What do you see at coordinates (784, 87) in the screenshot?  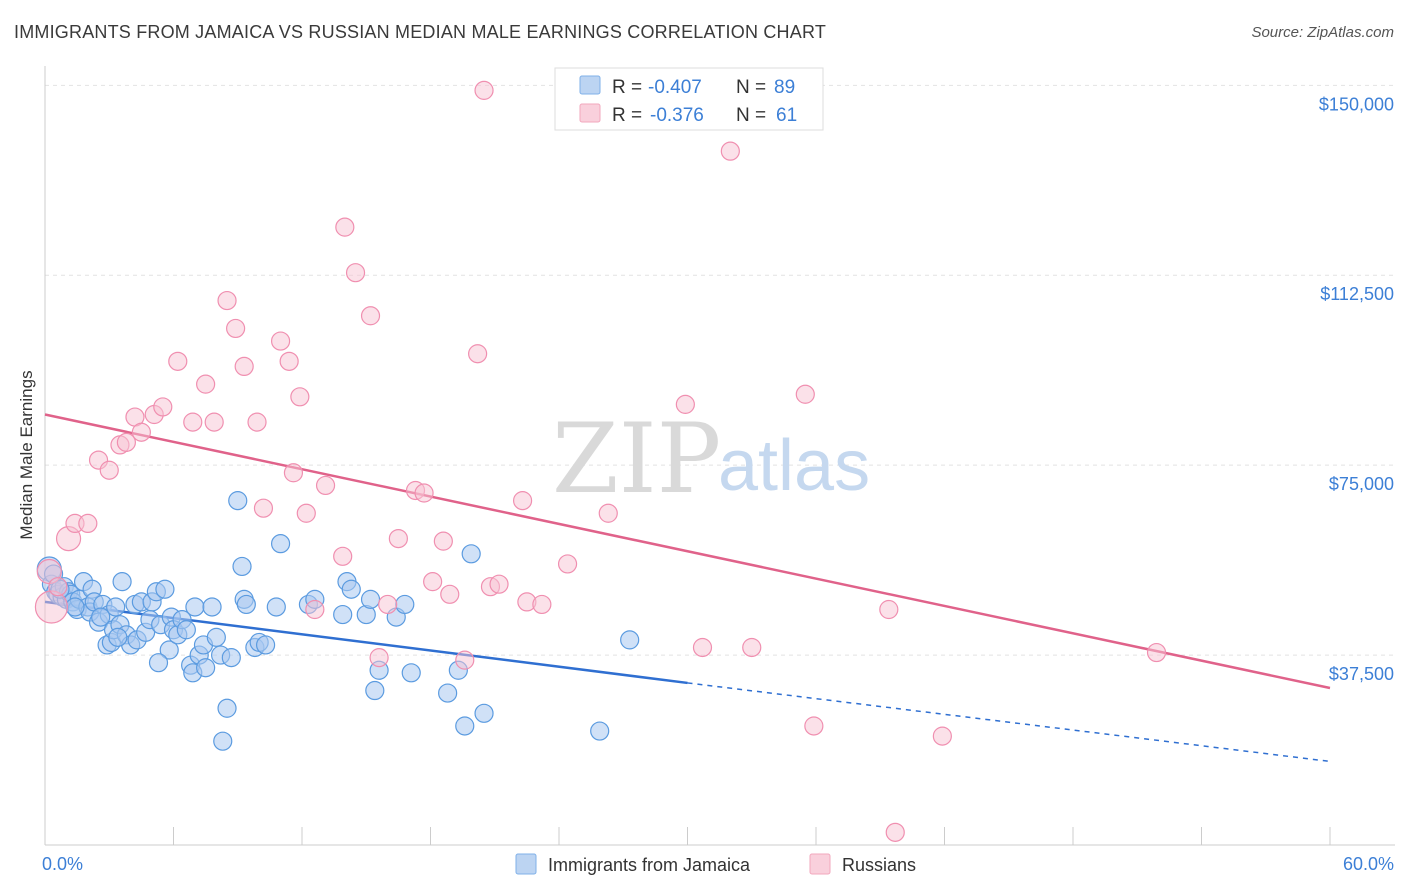 I see `legend-n-value-1: 89` at bounding box center [784, 87].